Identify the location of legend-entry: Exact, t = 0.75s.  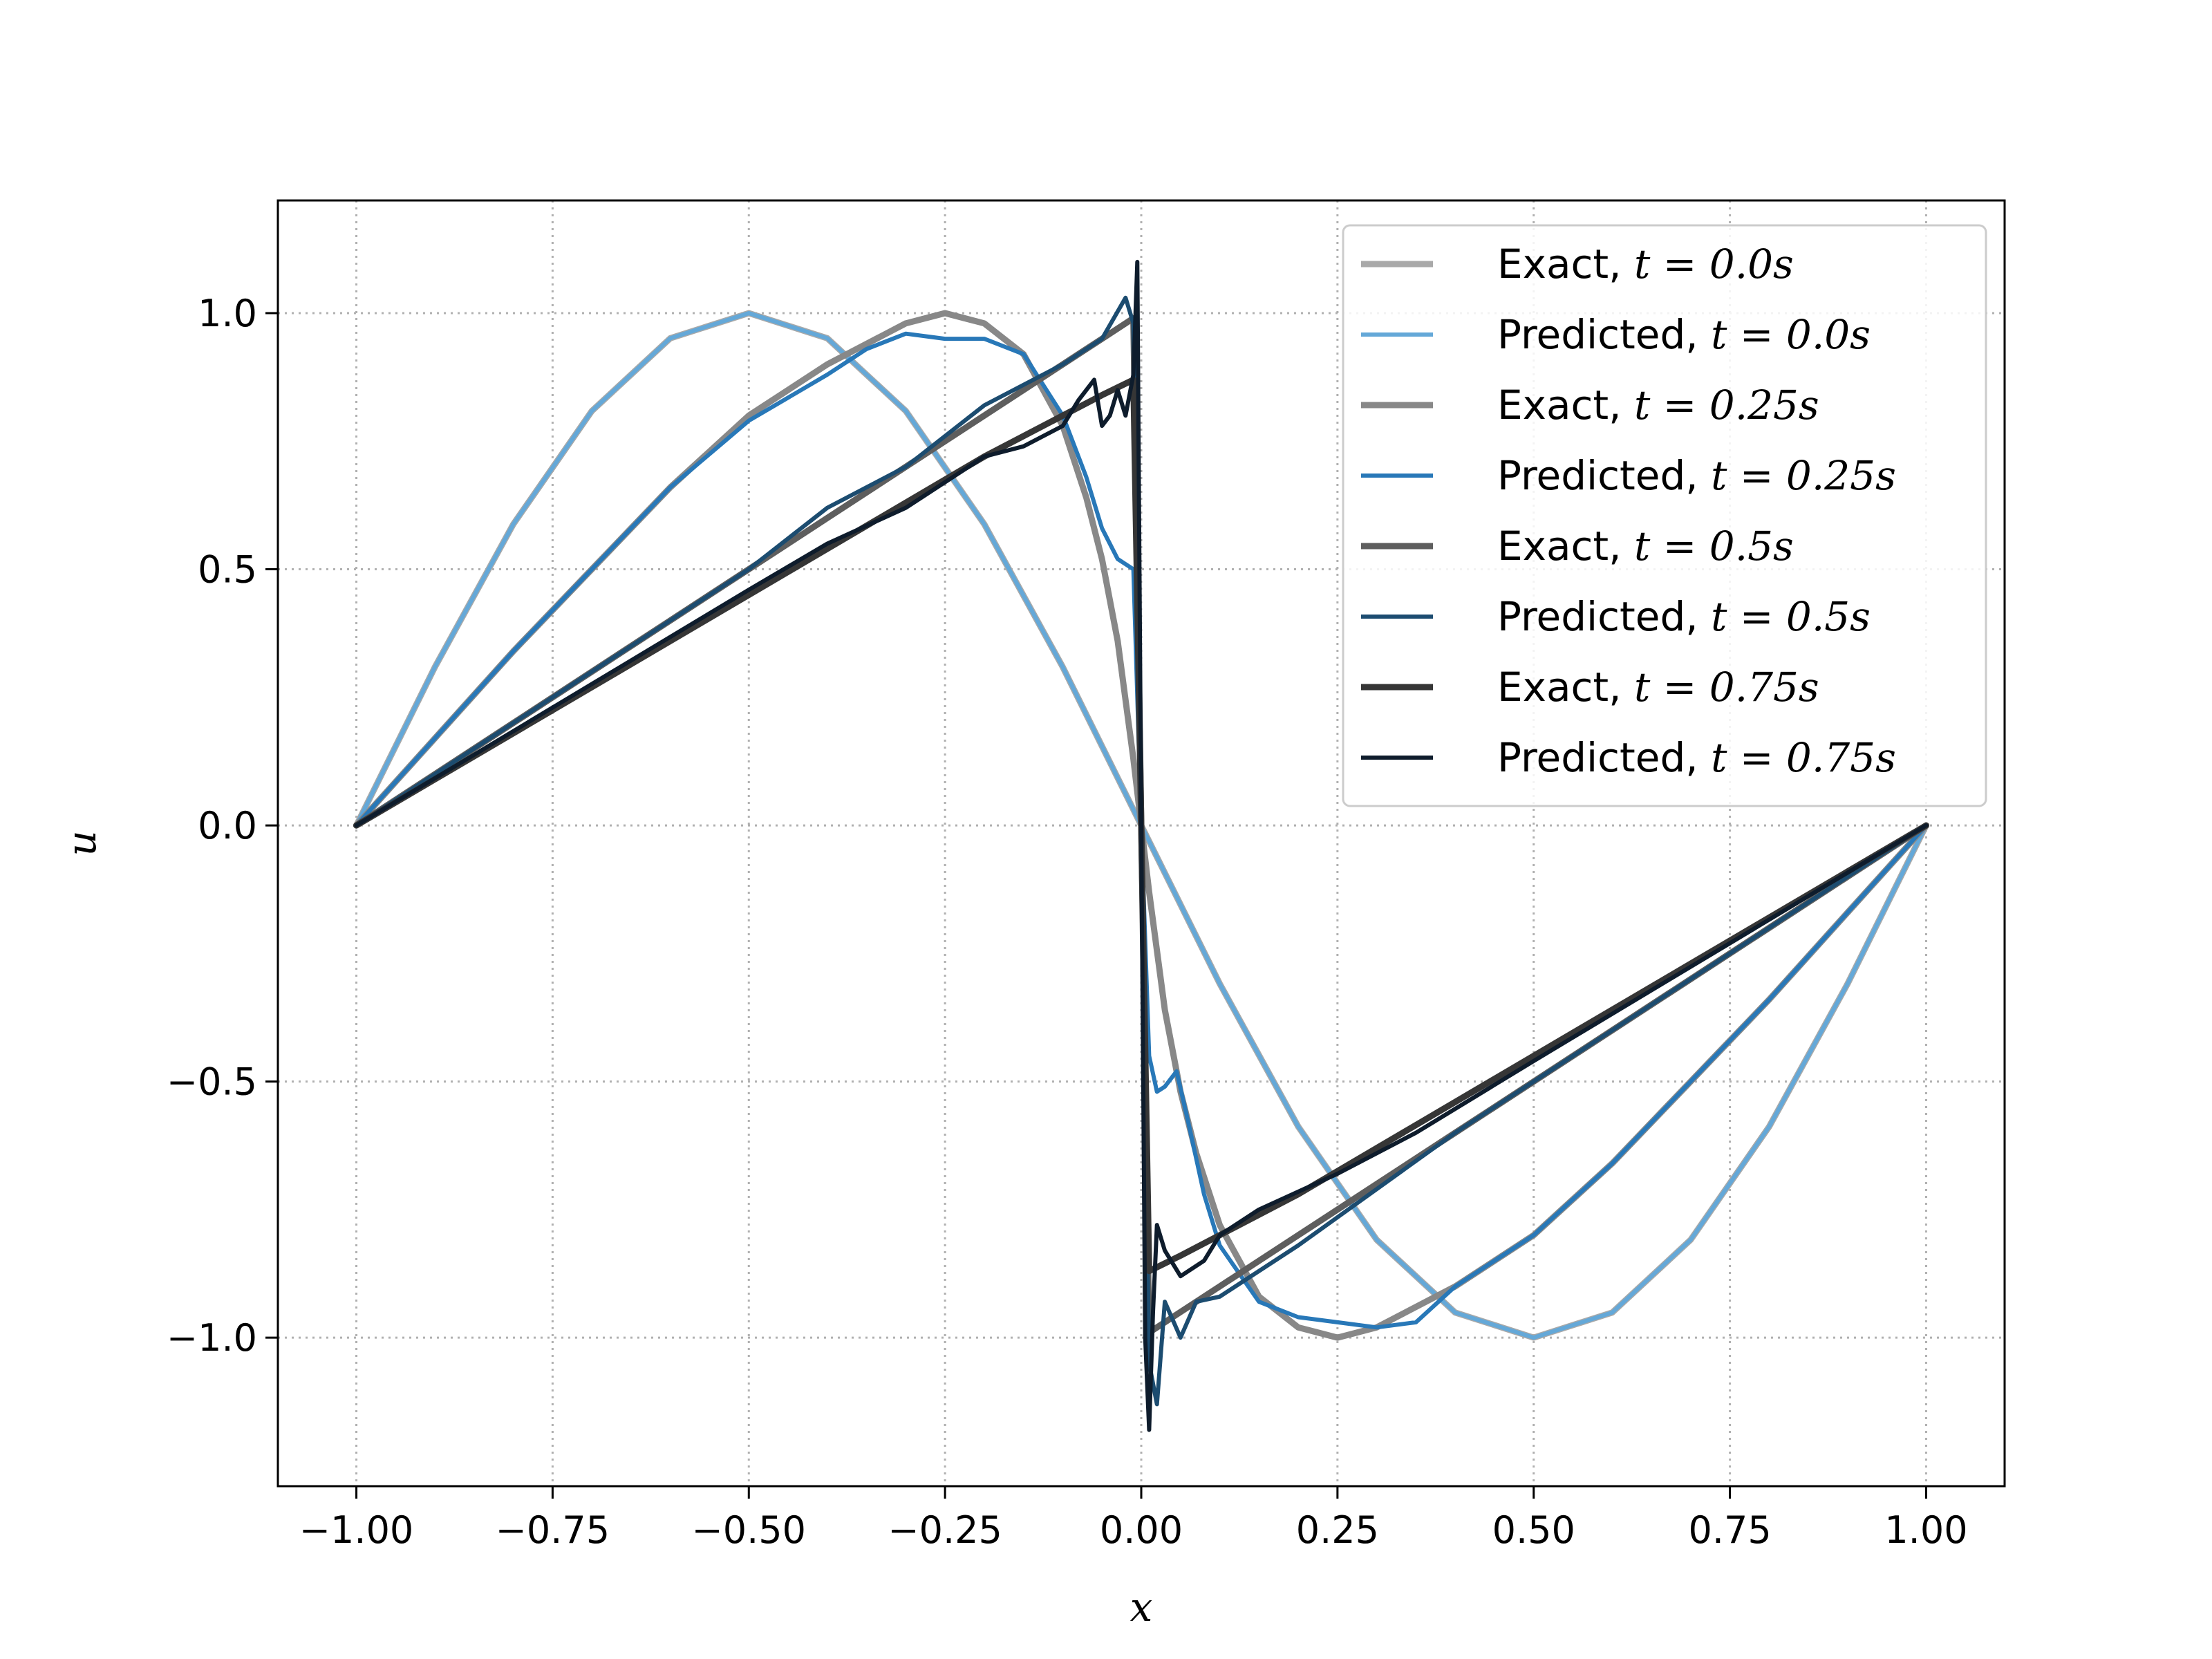
(1658, 687).